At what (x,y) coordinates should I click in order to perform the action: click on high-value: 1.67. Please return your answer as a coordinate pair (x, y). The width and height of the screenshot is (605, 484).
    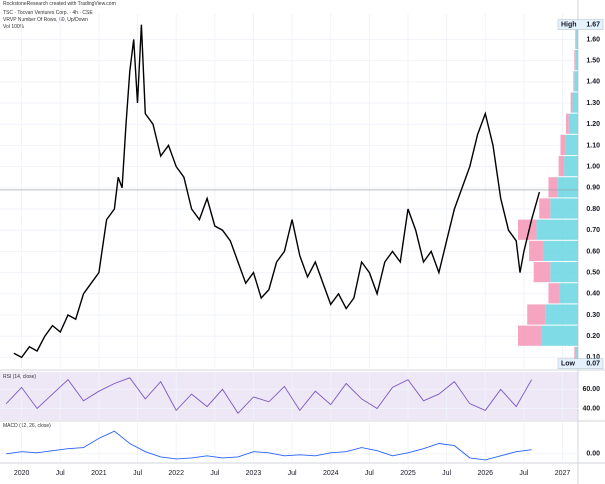
    Looking at the image, I should click on (593, 24).